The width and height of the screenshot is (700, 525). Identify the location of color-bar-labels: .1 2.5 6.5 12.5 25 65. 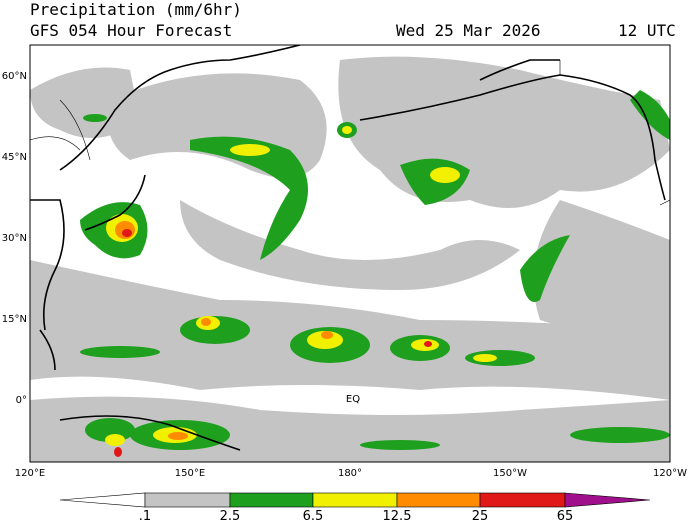
(356, 516).